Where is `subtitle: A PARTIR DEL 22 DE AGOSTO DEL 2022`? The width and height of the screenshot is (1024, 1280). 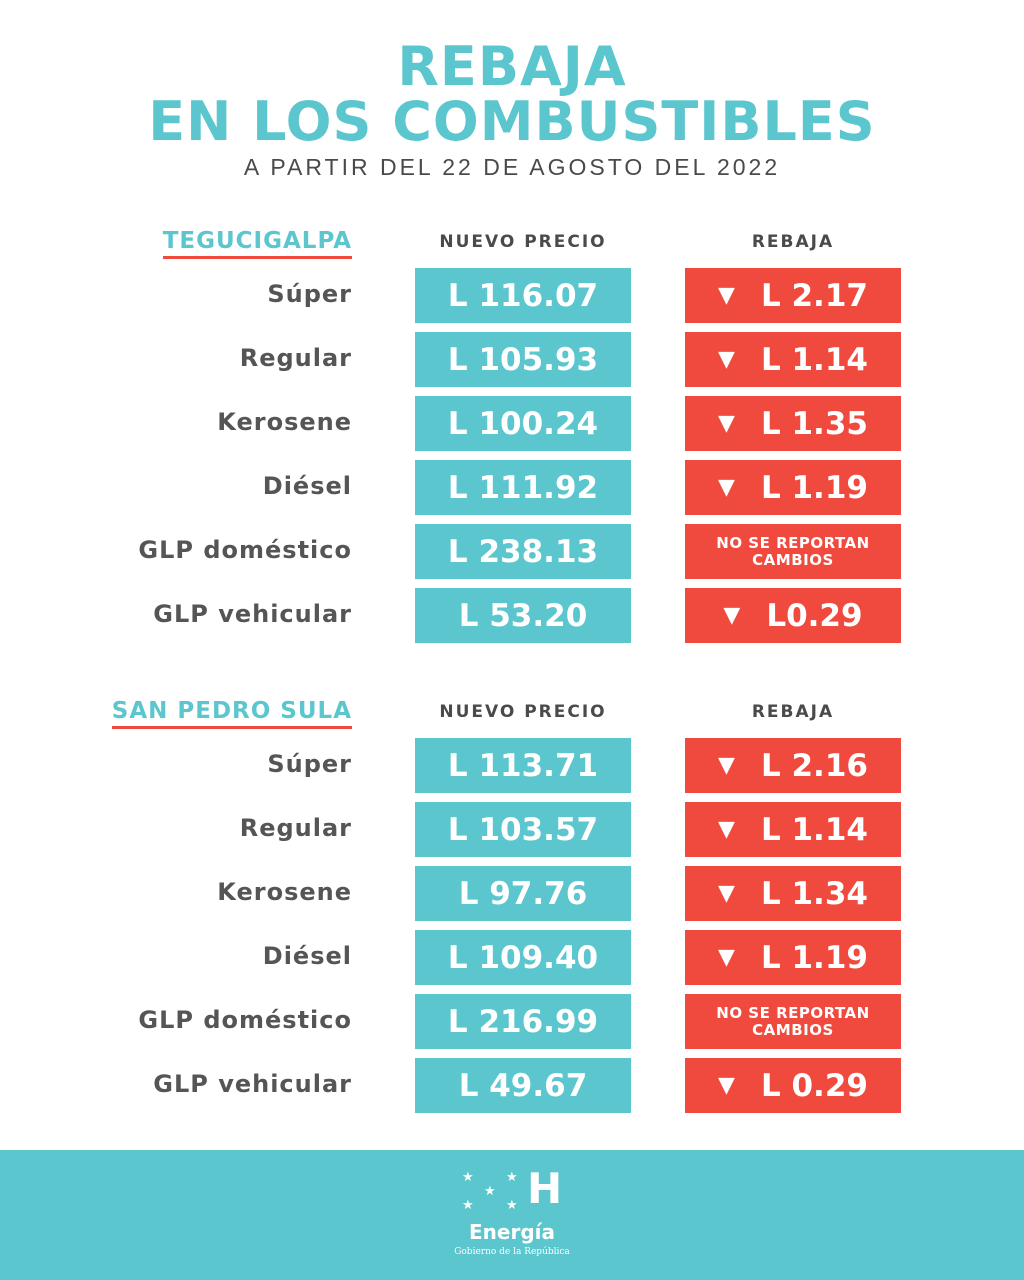 subtitle: A PARTIR DEL 22 DE AGOSTO DEL 2022 is located at coordinates (512, 167).